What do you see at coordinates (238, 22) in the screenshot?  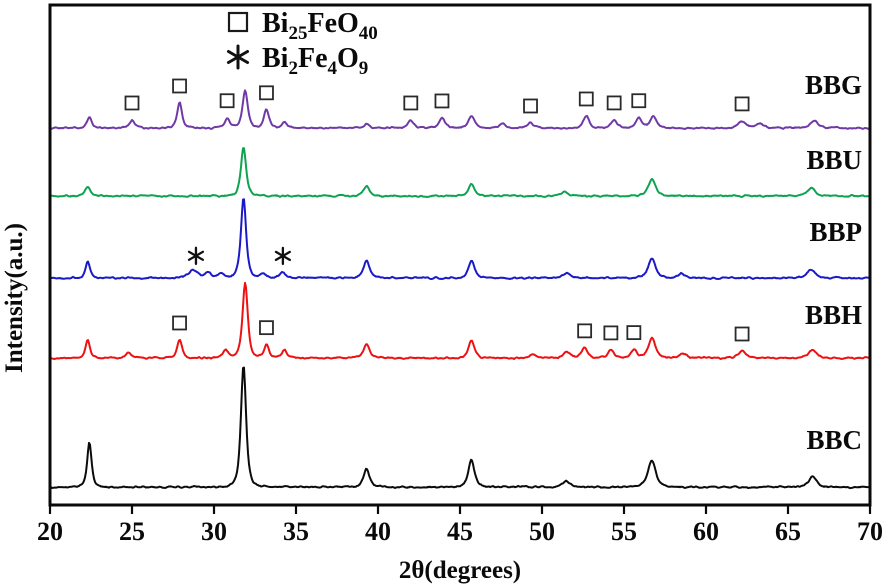 I see `open-square-icon` at bounding box center [238, 22].